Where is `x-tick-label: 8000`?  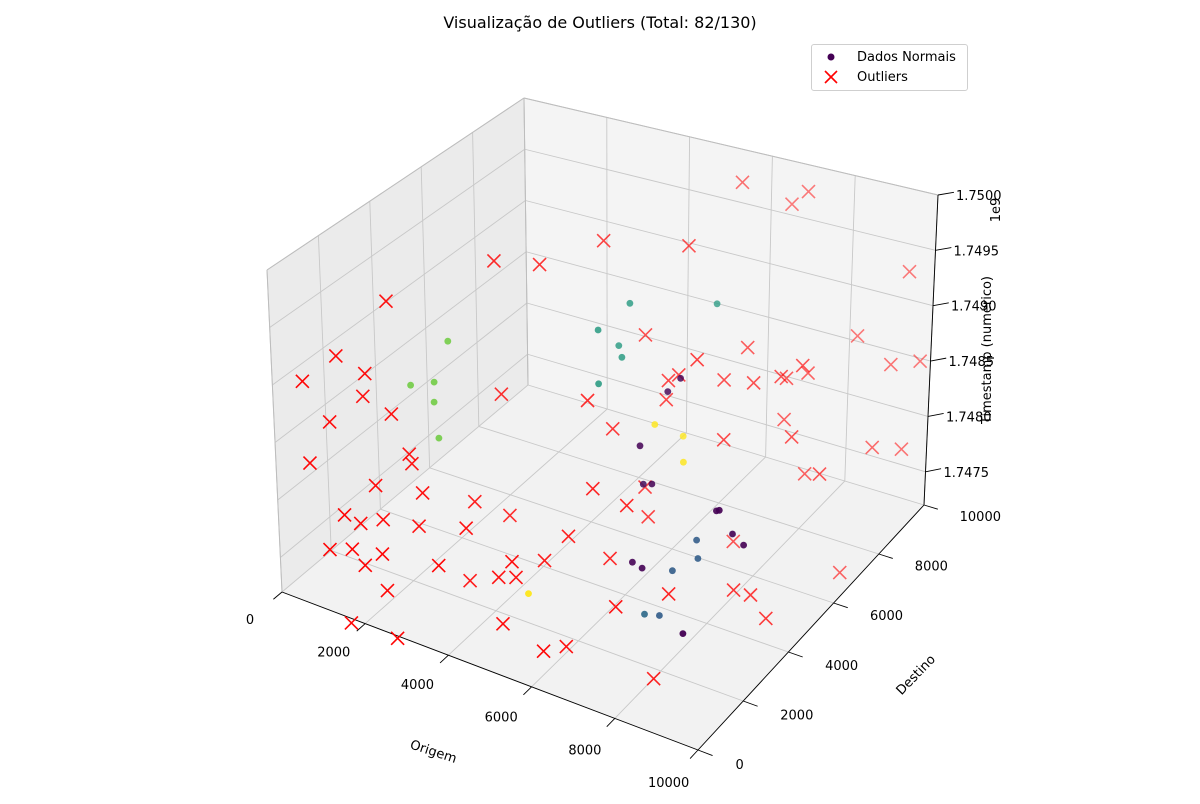
x-tick-label: 8000 is located at coordinates (584, 750).